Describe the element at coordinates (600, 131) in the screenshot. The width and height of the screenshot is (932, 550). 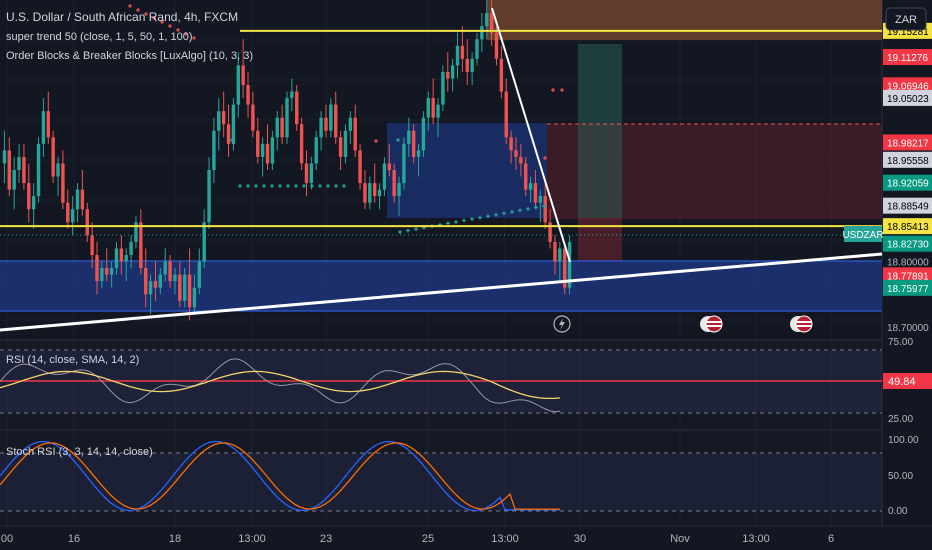
I see `target-zone` at that location.